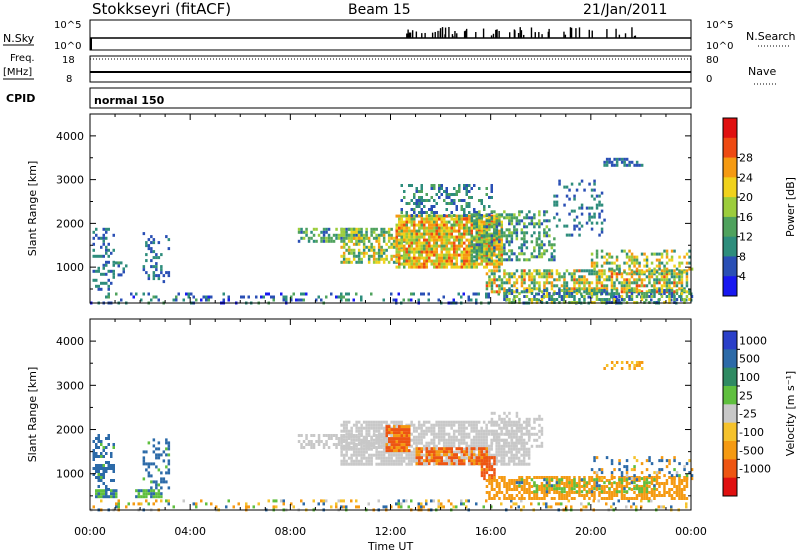 This screenshot has height=554, width=800. Describe the element at coordinates (17, 72) in the screenshot. I see `mhz-label: [MHz]` at that location.